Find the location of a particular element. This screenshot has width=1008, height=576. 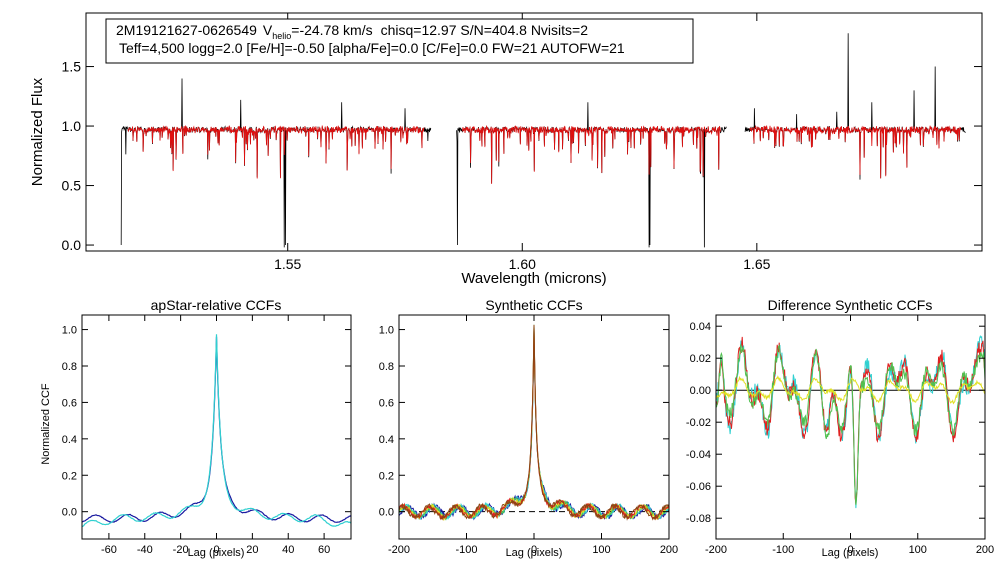

apstar-ccf-xlabel: Lag (pixels) is located at coordinates (216, 553).